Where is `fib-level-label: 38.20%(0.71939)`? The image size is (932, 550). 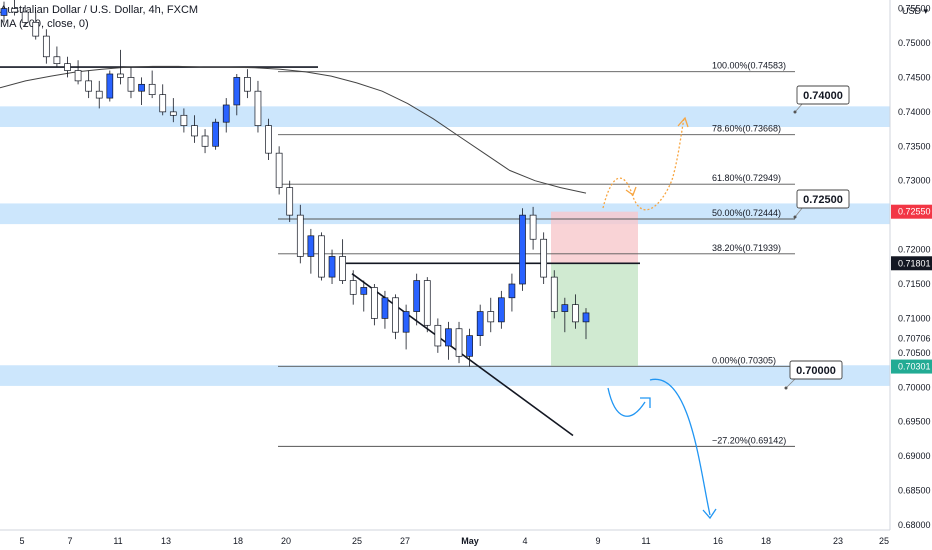
fib-level-label: 38.20%(0.71939) is located at coordinates (746, 248).